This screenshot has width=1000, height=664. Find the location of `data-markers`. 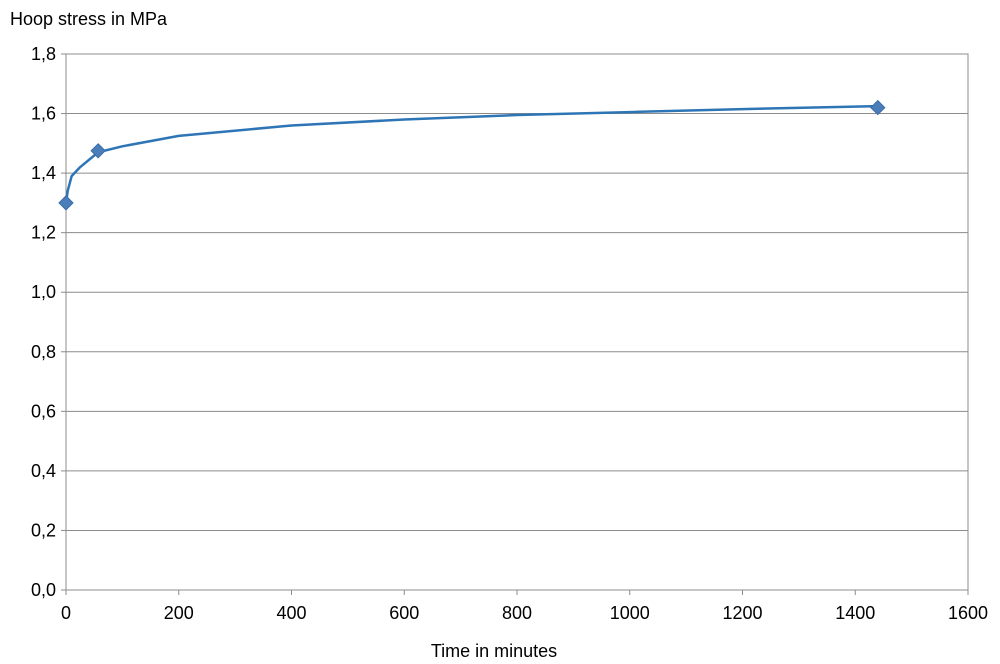

data-markers is located at coordinates (472, 155).